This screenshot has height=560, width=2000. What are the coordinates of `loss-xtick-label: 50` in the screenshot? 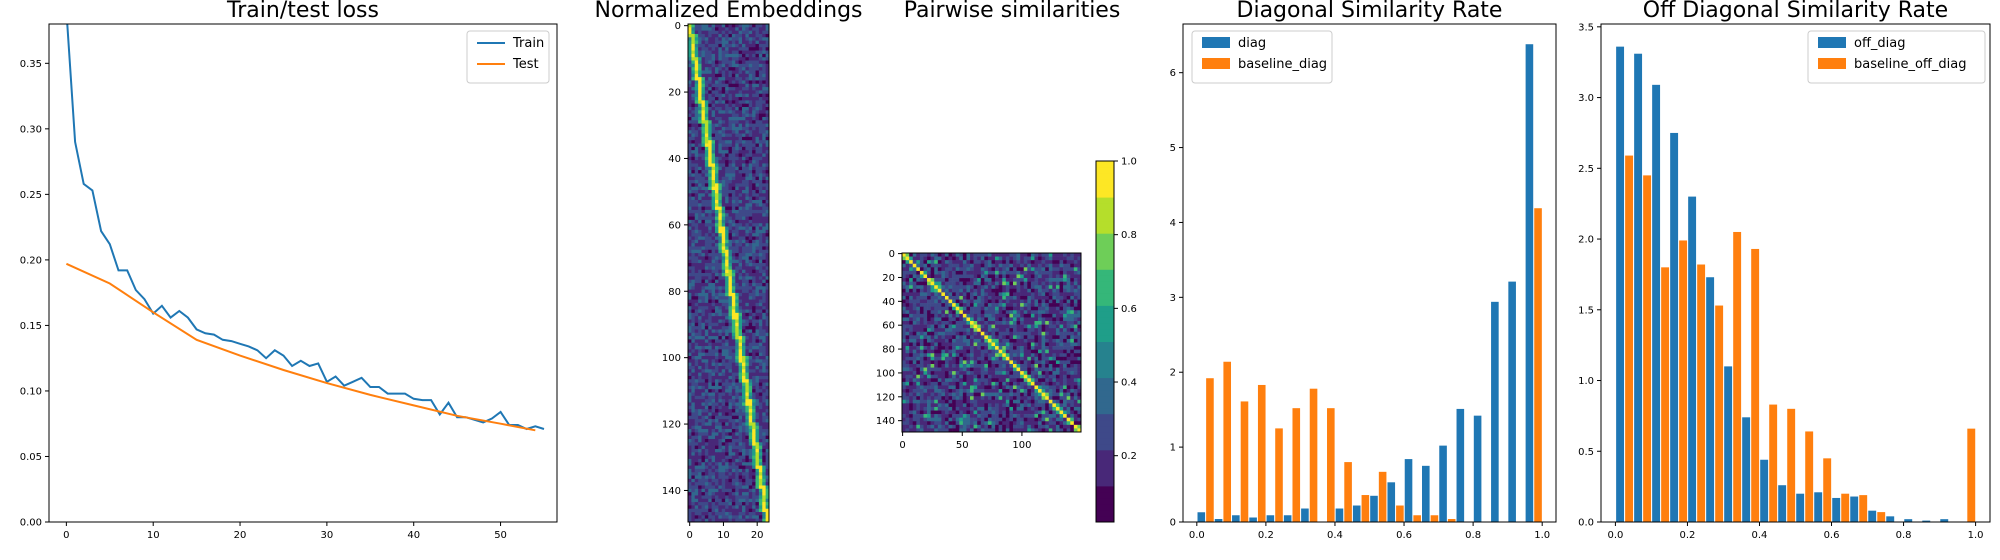 It's located at (500, 535).